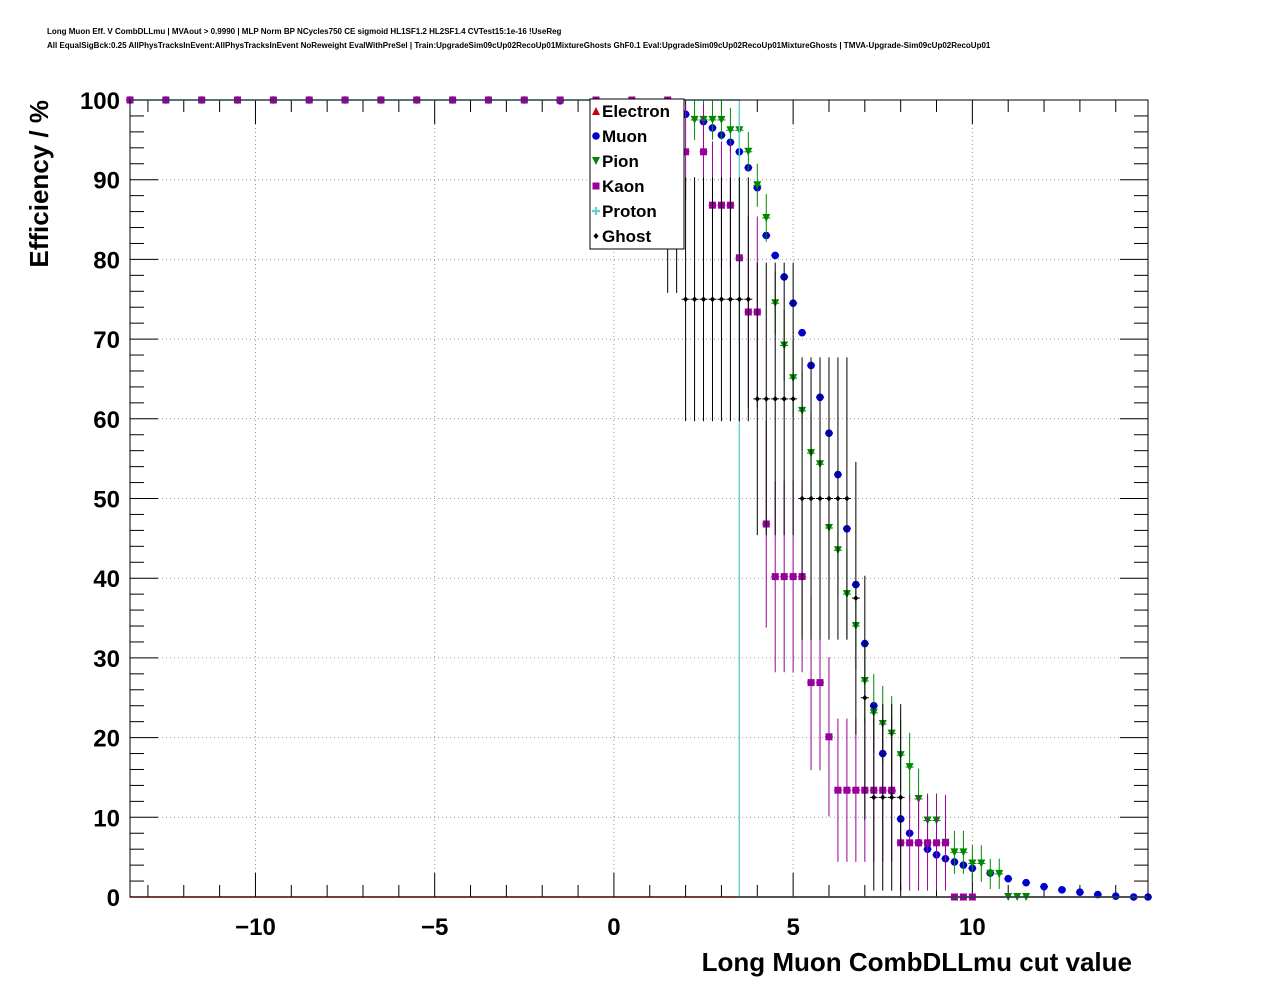 The image size is (1276, 996). What do you see at coordinates (39, 184) in the screenshot?
I see `y-axis-label: Efficiency / %` at bounding box center [39, 184].